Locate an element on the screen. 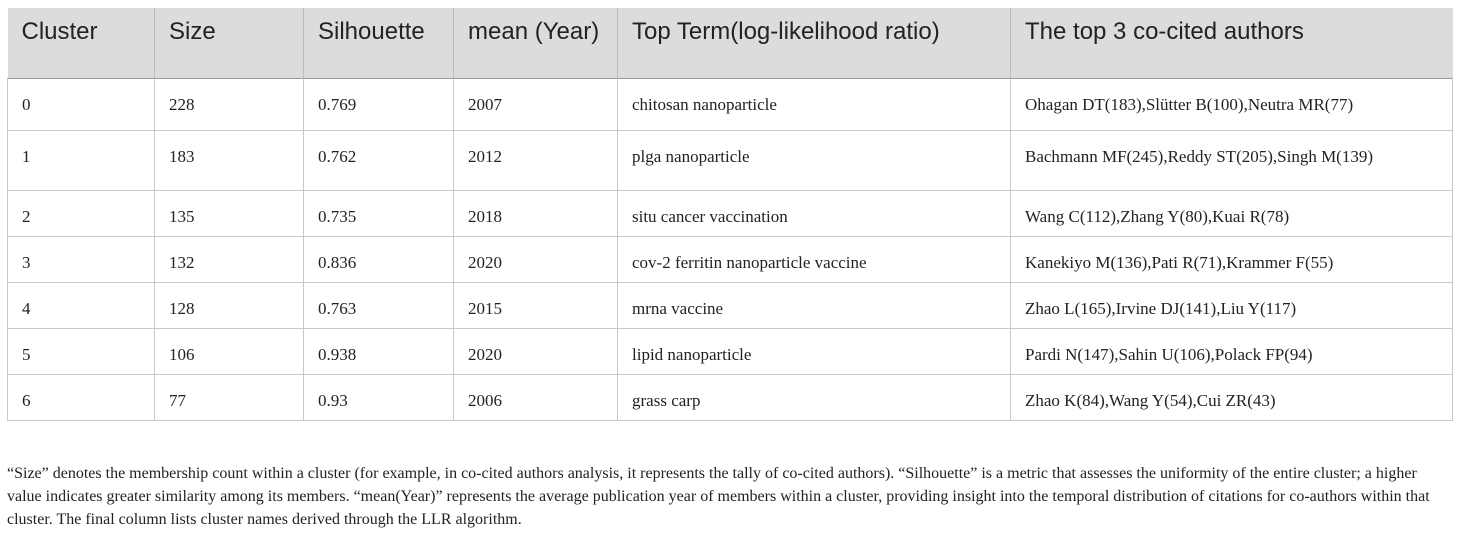  cell-silhouette: 0.938 is located at coordinates (378, 351).